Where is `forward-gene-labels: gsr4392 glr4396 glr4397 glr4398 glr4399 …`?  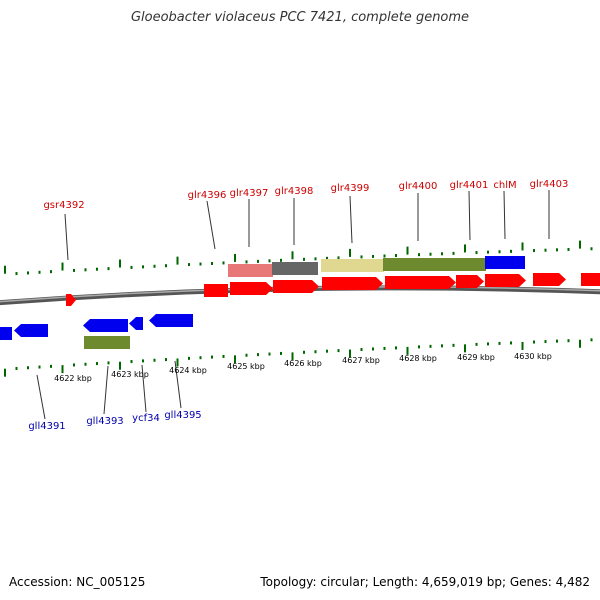 forward-gene-labels: gsr4392 glr4396 glr4397 glr4398 glr4399 … is located at coordinates (305, 195).